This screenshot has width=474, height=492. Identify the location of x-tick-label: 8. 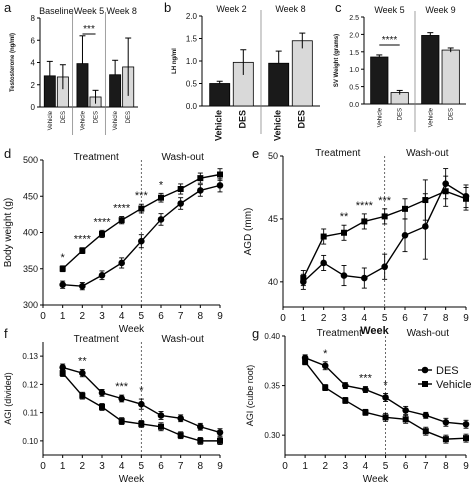
(201, 316).